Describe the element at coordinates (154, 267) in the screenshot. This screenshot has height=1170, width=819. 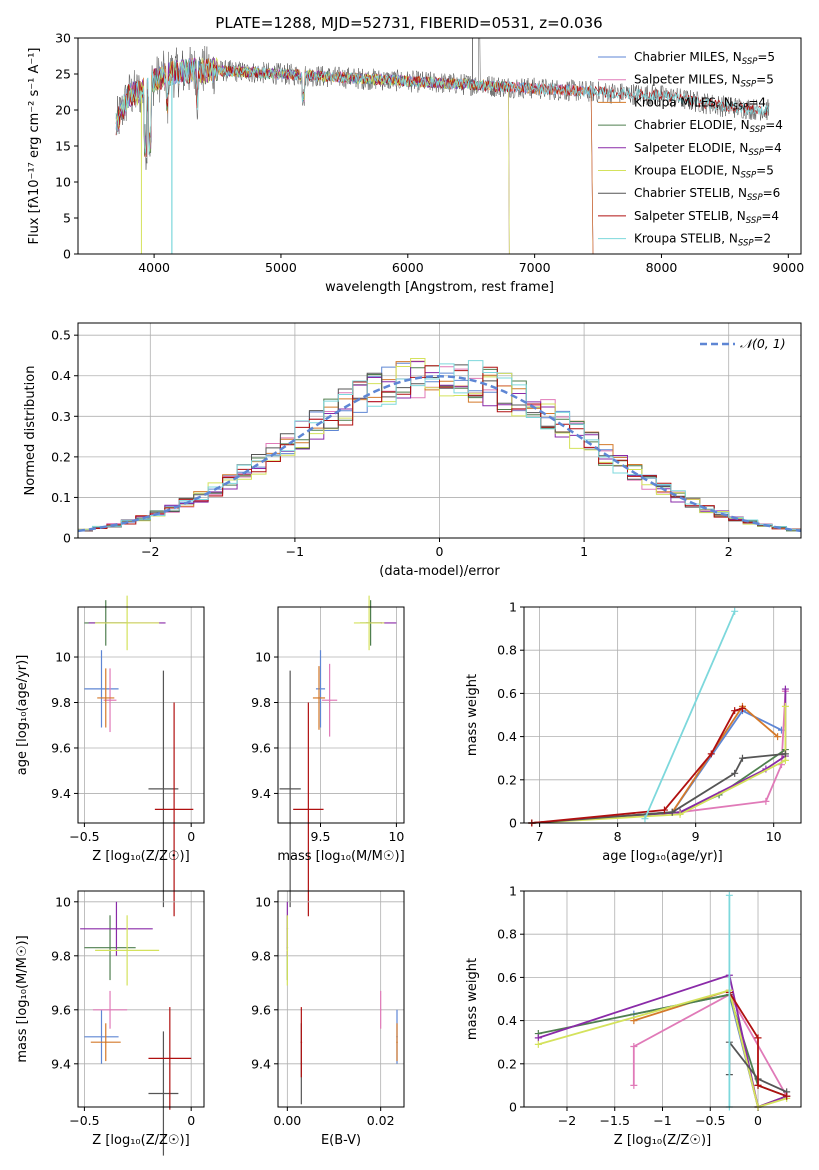
I see `x-tick-label: 4000` at that location.